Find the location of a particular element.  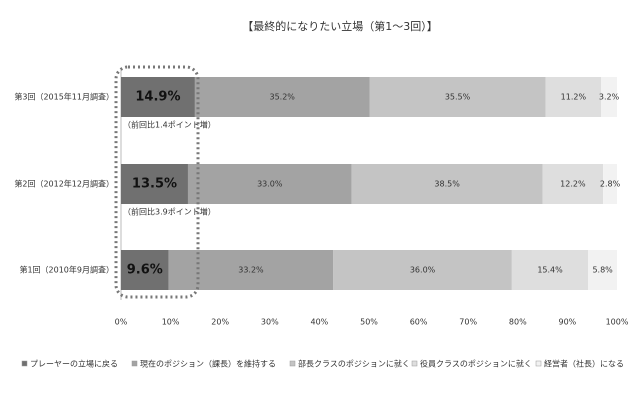

value-label: 11.2% is located at coordinates (574, 97).